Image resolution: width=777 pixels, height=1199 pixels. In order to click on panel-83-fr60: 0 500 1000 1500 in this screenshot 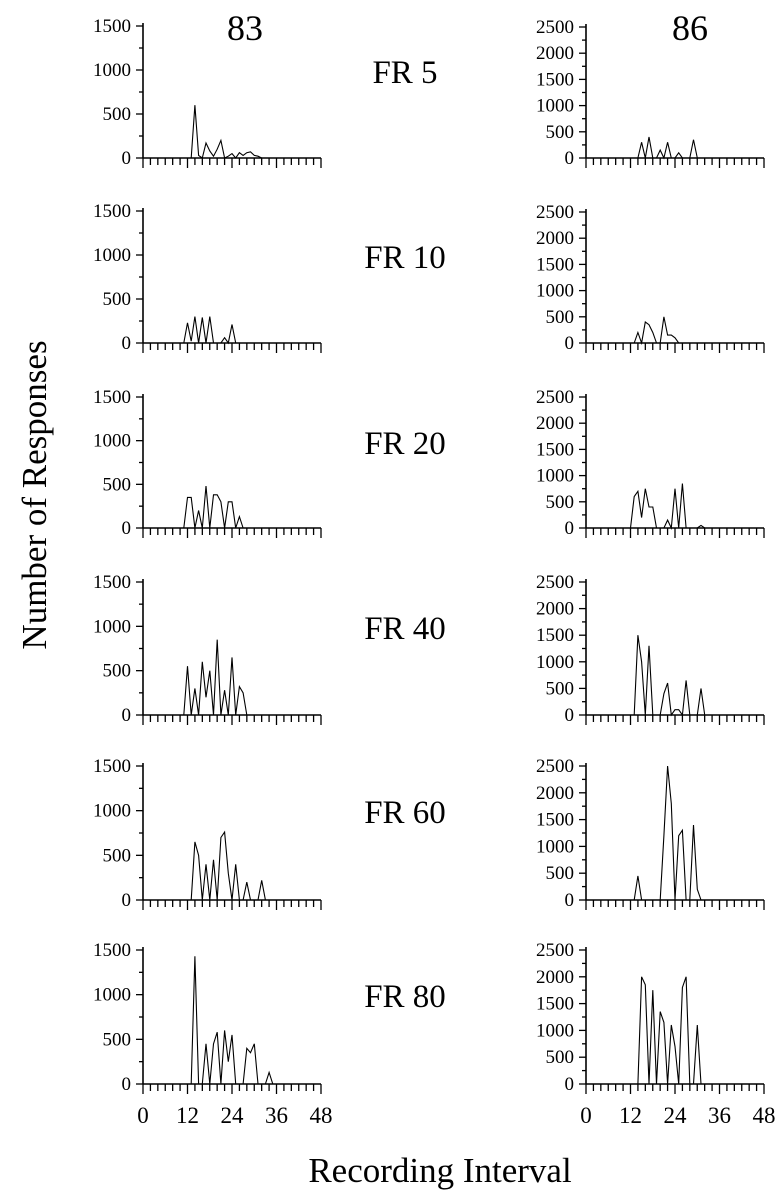, I will do `click(207, 833)`.